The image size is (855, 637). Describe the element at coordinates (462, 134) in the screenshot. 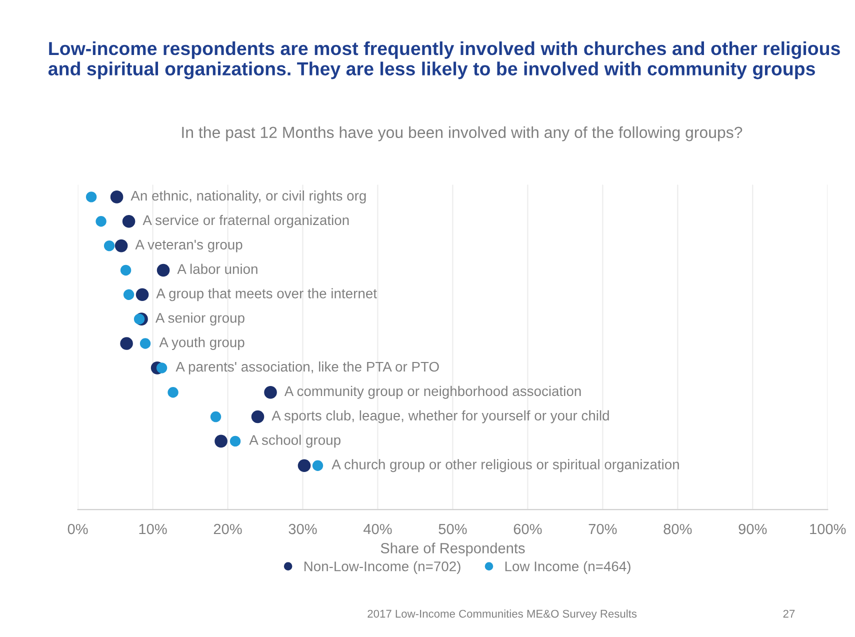

I see `chart-subtitle: In the past 12 Months have you been involved with any of the following groups?` at that location.